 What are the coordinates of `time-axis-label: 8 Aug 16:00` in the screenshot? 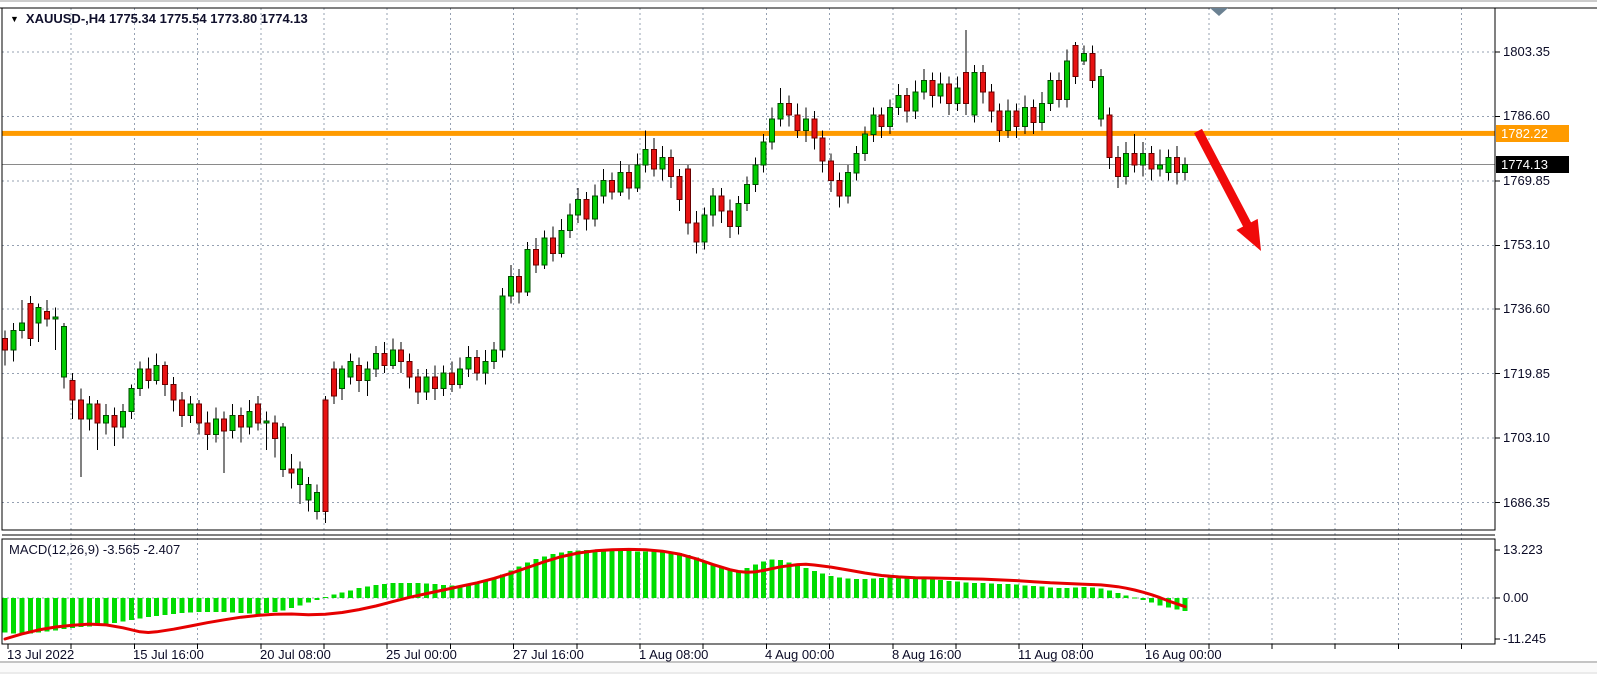 It's located at (927, 654).